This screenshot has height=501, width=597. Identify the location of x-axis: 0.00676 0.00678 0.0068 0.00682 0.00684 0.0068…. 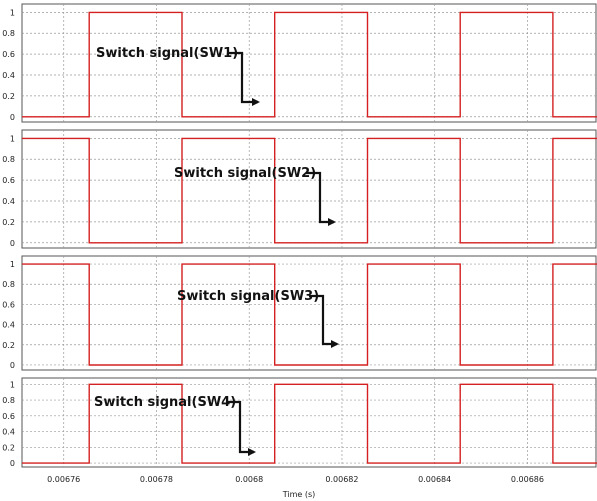
(295, 479).